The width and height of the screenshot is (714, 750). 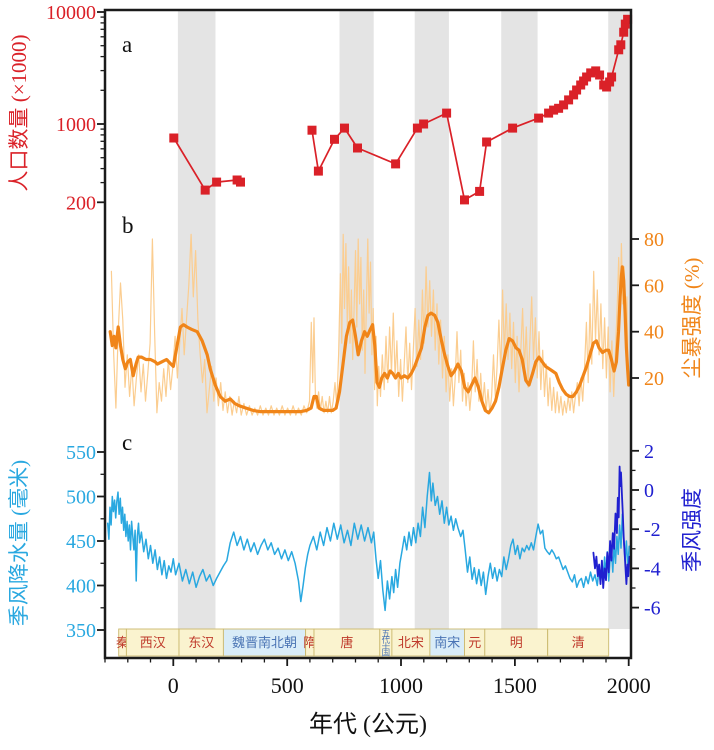 I want to click on highlight-band, so click(x=196, y=319).